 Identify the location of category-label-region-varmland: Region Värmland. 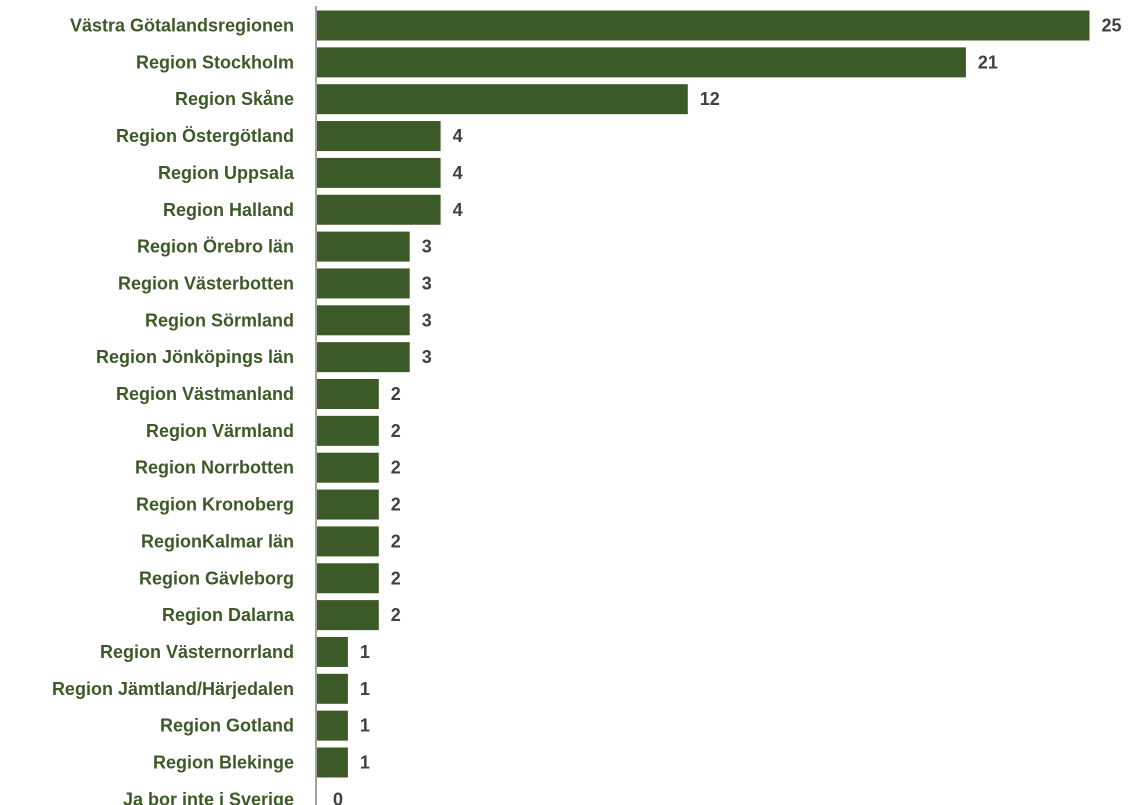
(220, 431).